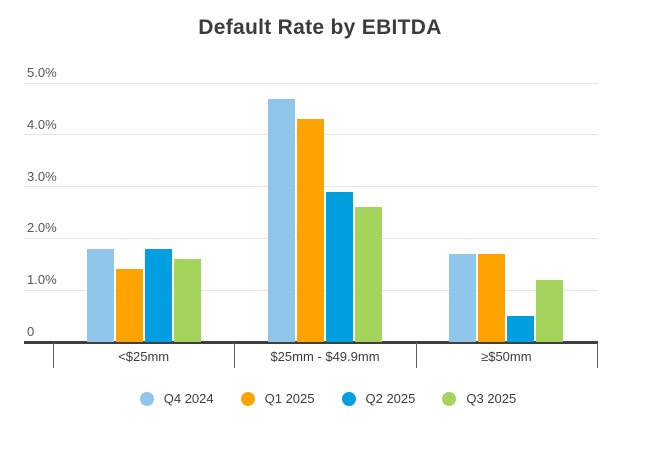  What do you see at coordinates (42, 176) in the screenshot?
I see `y-axis-label: 3.0%` at bounding box center [42, 176].